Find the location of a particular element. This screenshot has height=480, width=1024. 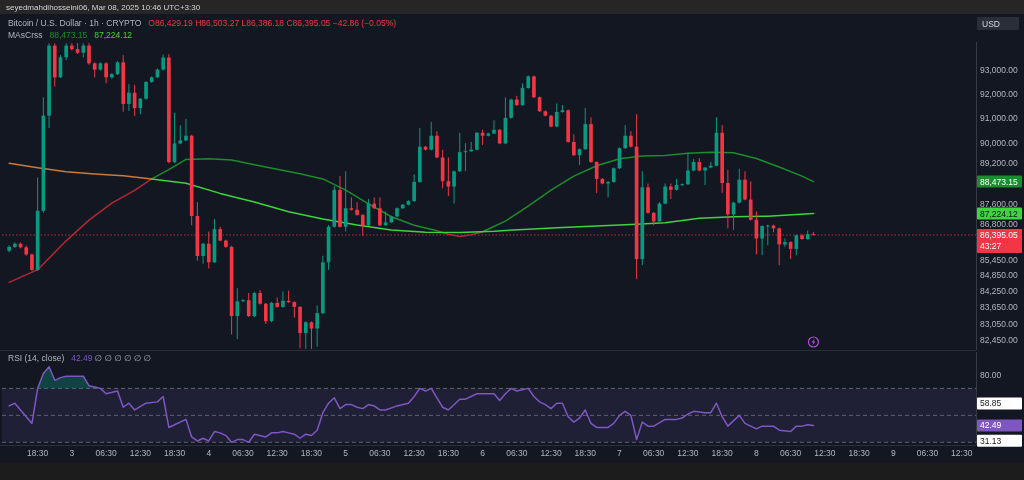

chart-title: Bitcoin / U.S. Dollar · 1h · CRYPTO is located at coordinates (75, 23).